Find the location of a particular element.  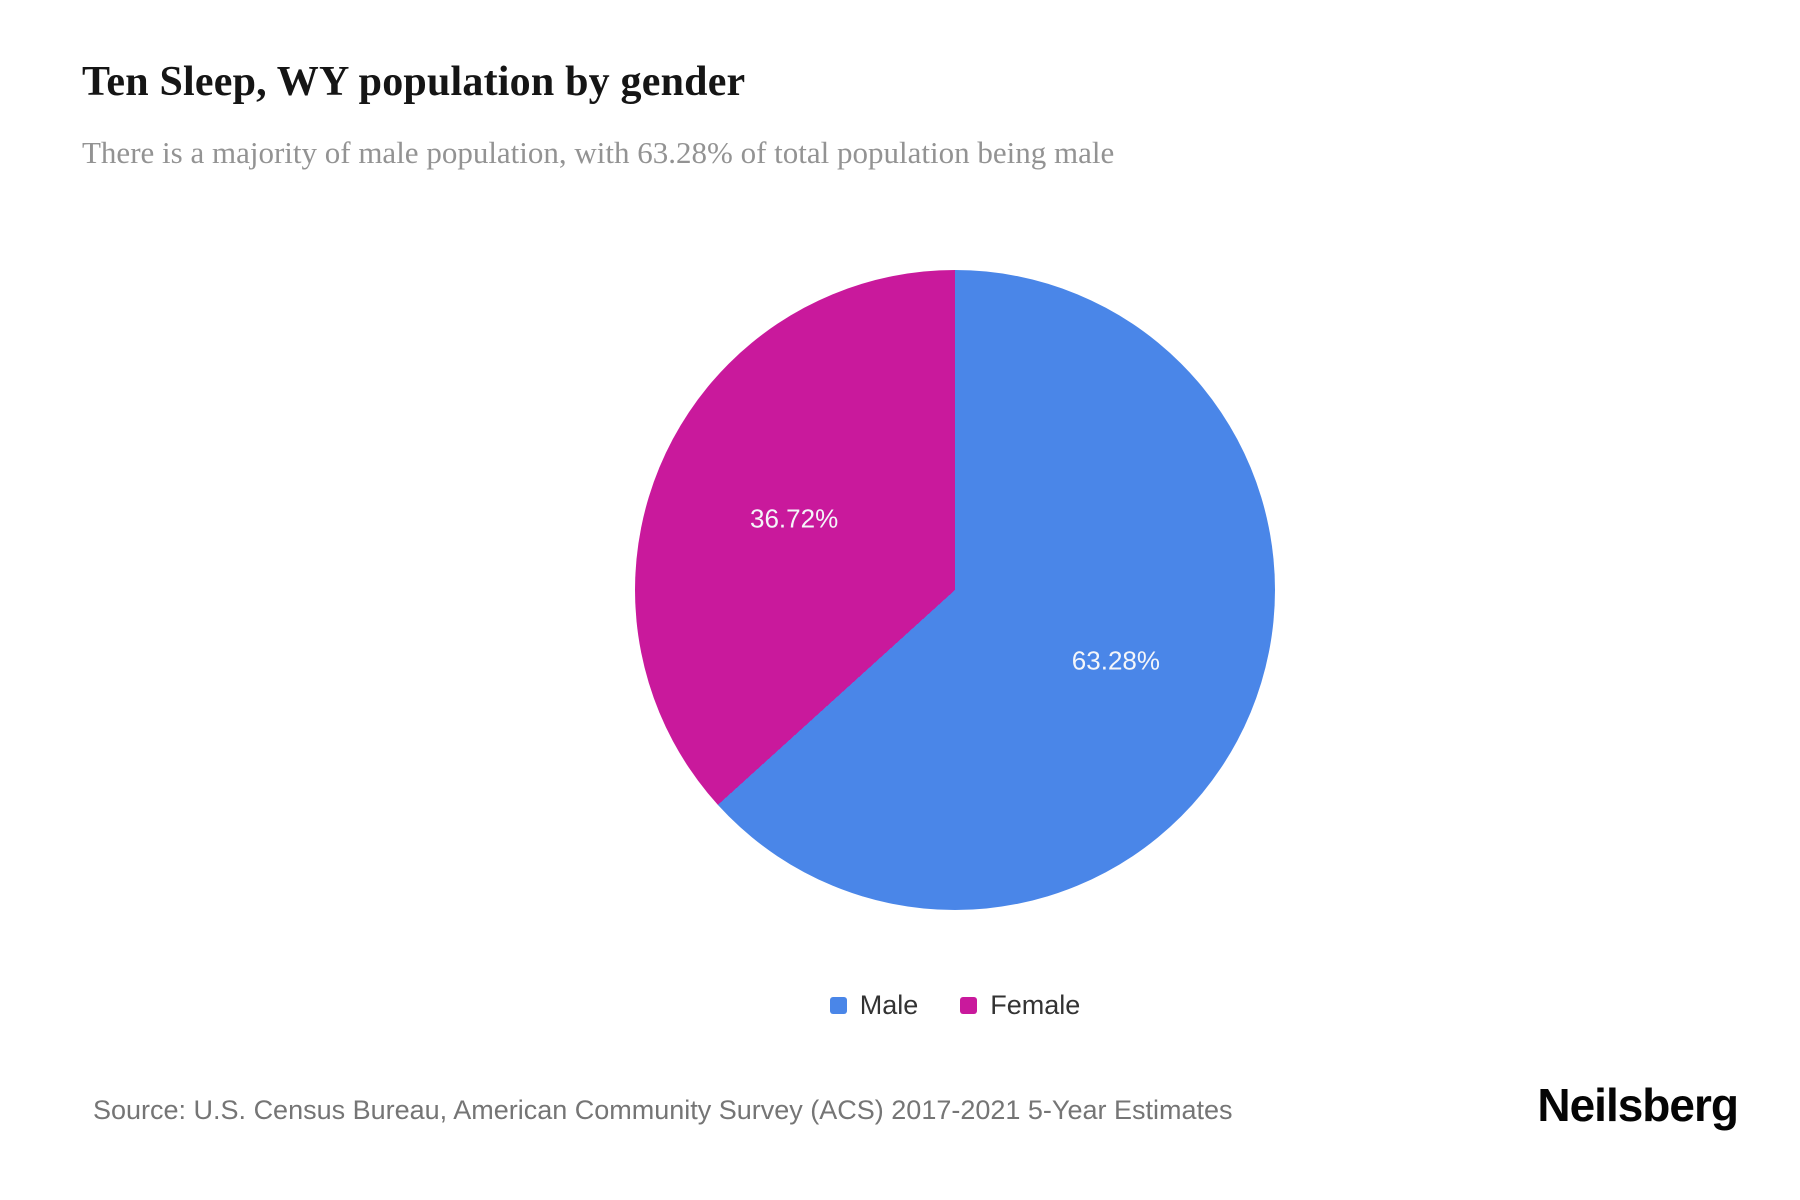

legend-label: Female is located at coordinates (1035, 1005).